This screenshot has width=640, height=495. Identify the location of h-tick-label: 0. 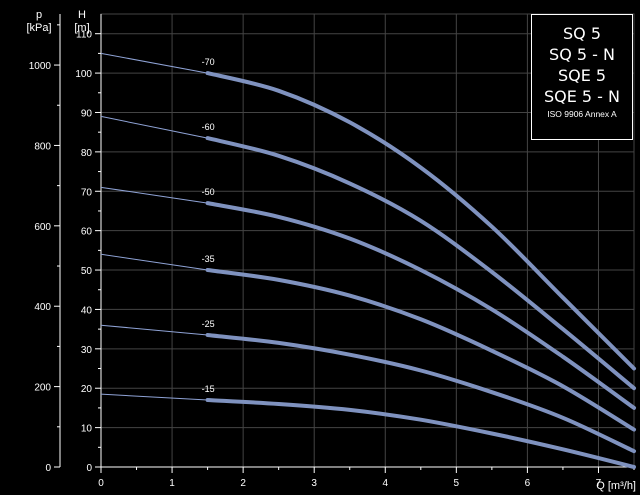
(89, 468).